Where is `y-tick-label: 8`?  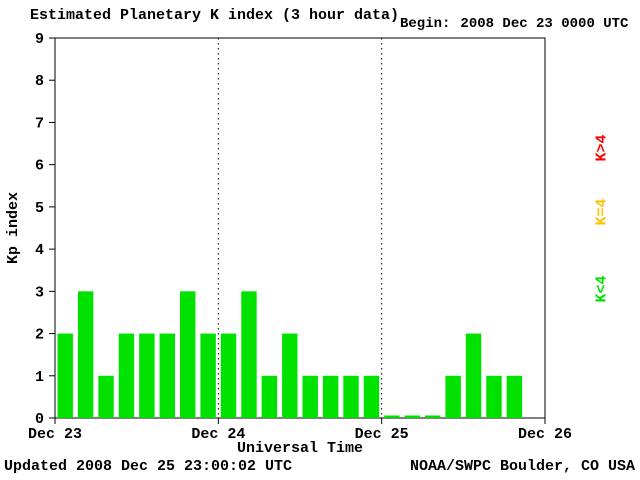
y-tick-label: 8 is located at coordinates (39, 81).